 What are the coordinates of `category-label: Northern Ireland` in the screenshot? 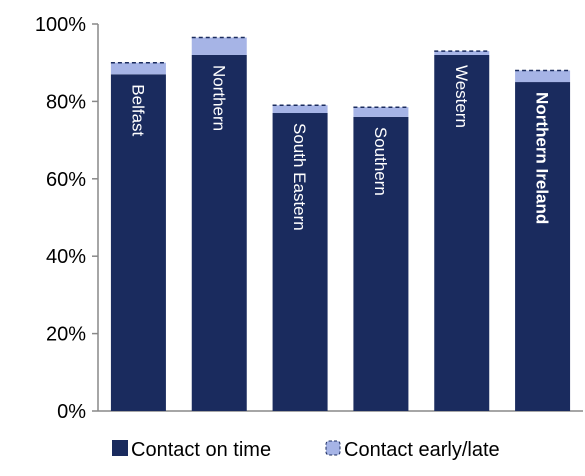 It's located at (542, 158).